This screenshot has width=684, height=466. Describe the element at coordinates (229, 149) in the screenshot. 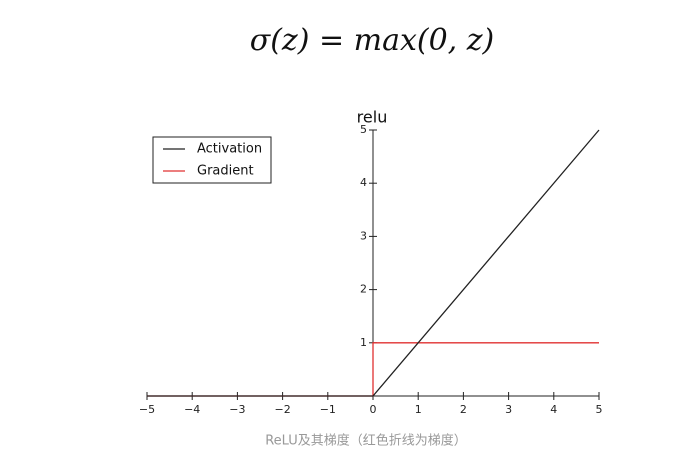

I see `legend-label: Activation` at that location.